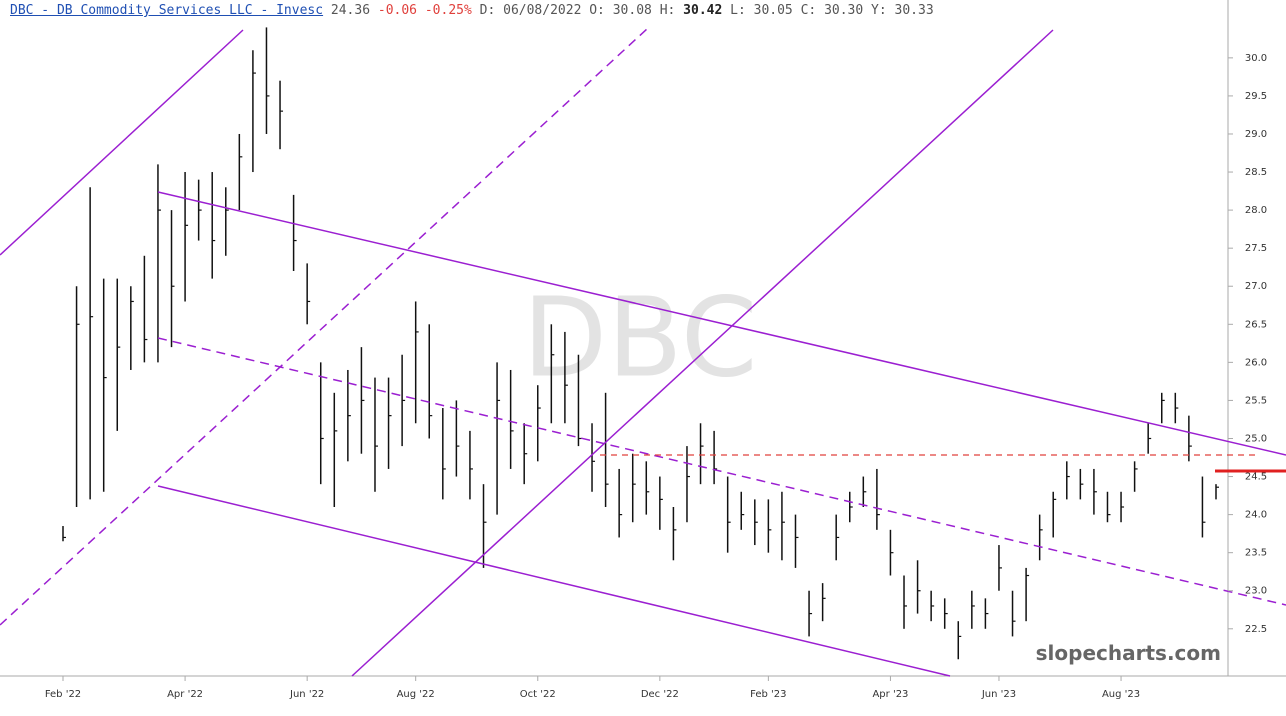 The image size is (1286, 716). Describe the element at coordinates (63, 694) in the screenshot. I see `x-tick-label: Feb '22` at that location.